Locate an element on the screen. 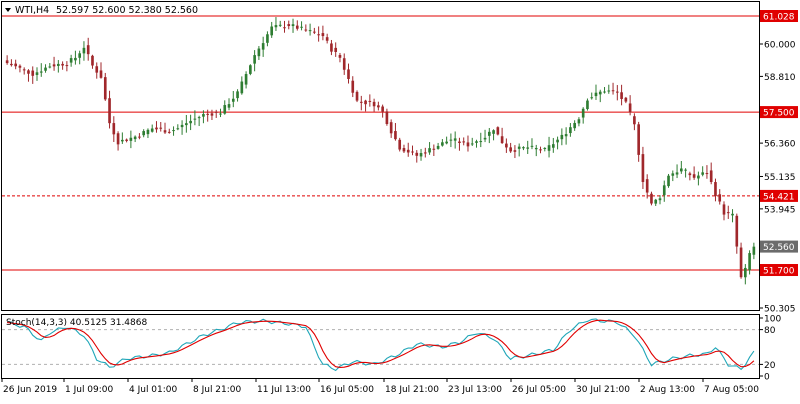  indicator-tick-label: 100 is located at coordinates (772, 320).